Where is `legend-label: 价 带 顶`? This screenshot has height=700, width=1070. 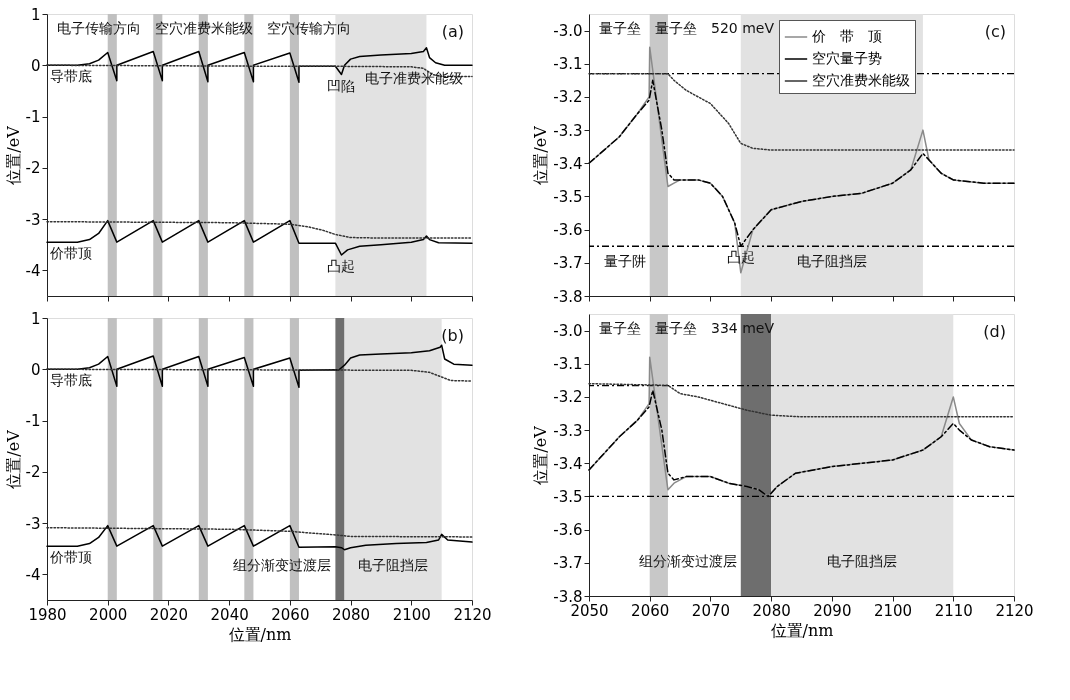 legend-label: 价 带 顶 is located at coordinates (846, 36).